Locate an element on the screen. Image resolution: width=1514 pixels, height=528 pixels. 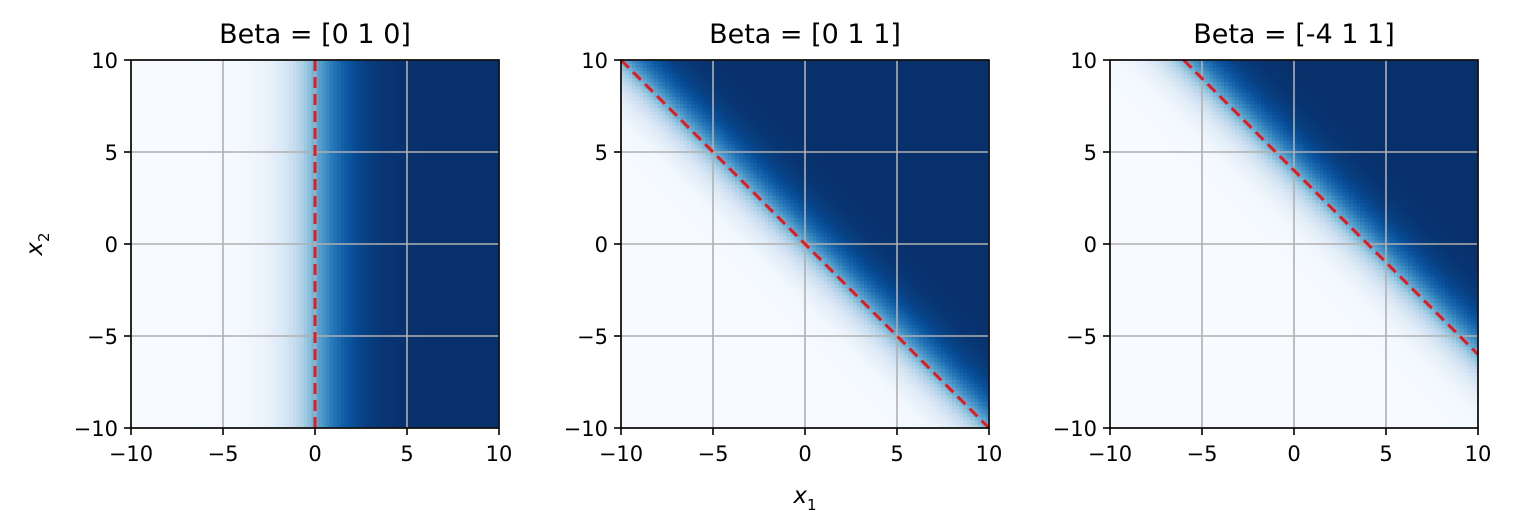
x-axis-label: x1 is located at coordinates (804, 498).